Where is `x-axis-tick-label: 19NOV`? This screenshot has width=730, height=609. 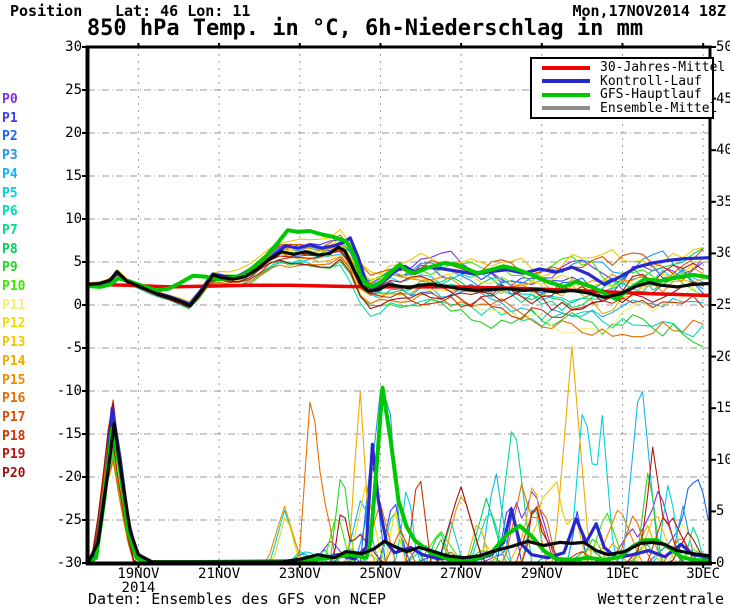 x-axis-tick-label: 19NOV is located at coordinates (138, 574).